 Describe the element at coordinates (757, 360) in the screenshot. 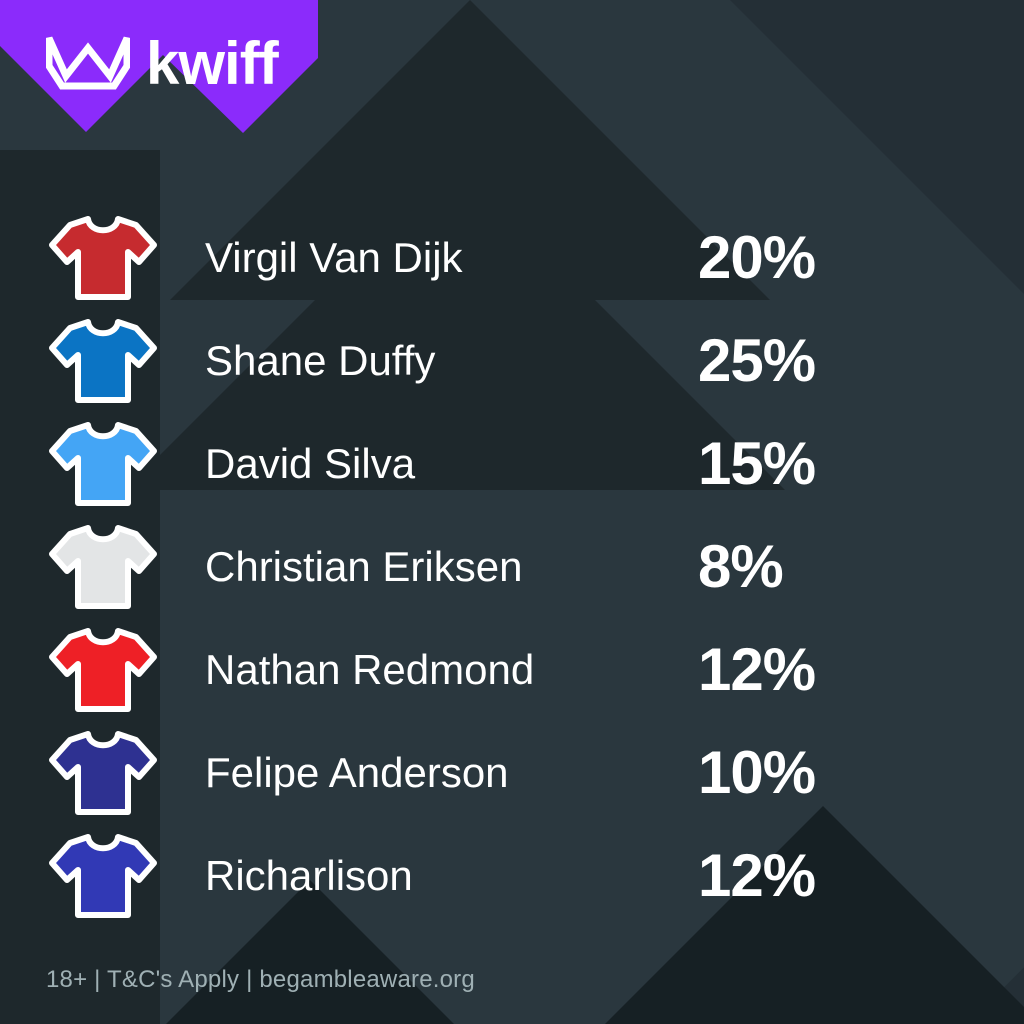

I see `player-percentage: 25%` at that location.